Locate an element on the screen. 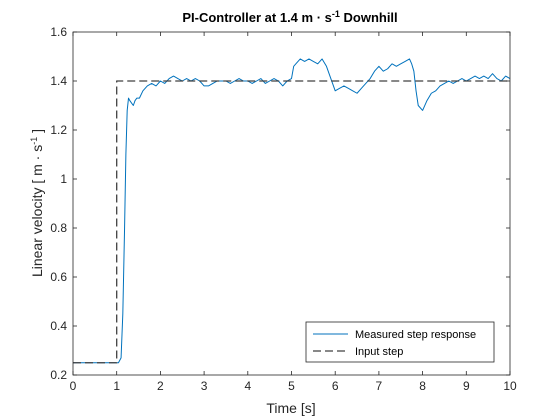 The width and height of the screenshot is (560, 420). y-axis-label-superscript: -1 is located at coordinates (34, 141).